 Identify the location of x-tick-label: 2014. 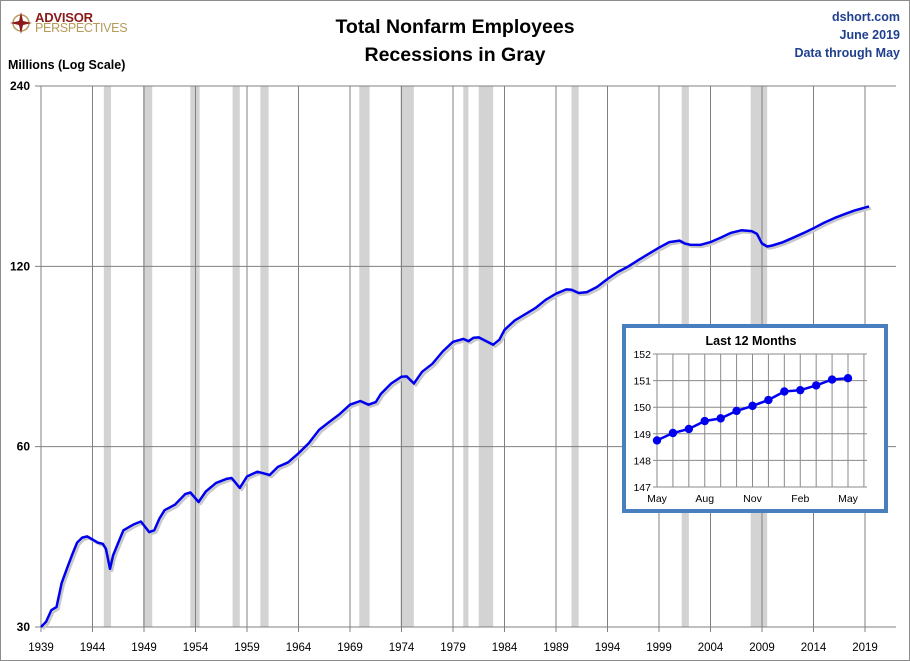
(814, 648).